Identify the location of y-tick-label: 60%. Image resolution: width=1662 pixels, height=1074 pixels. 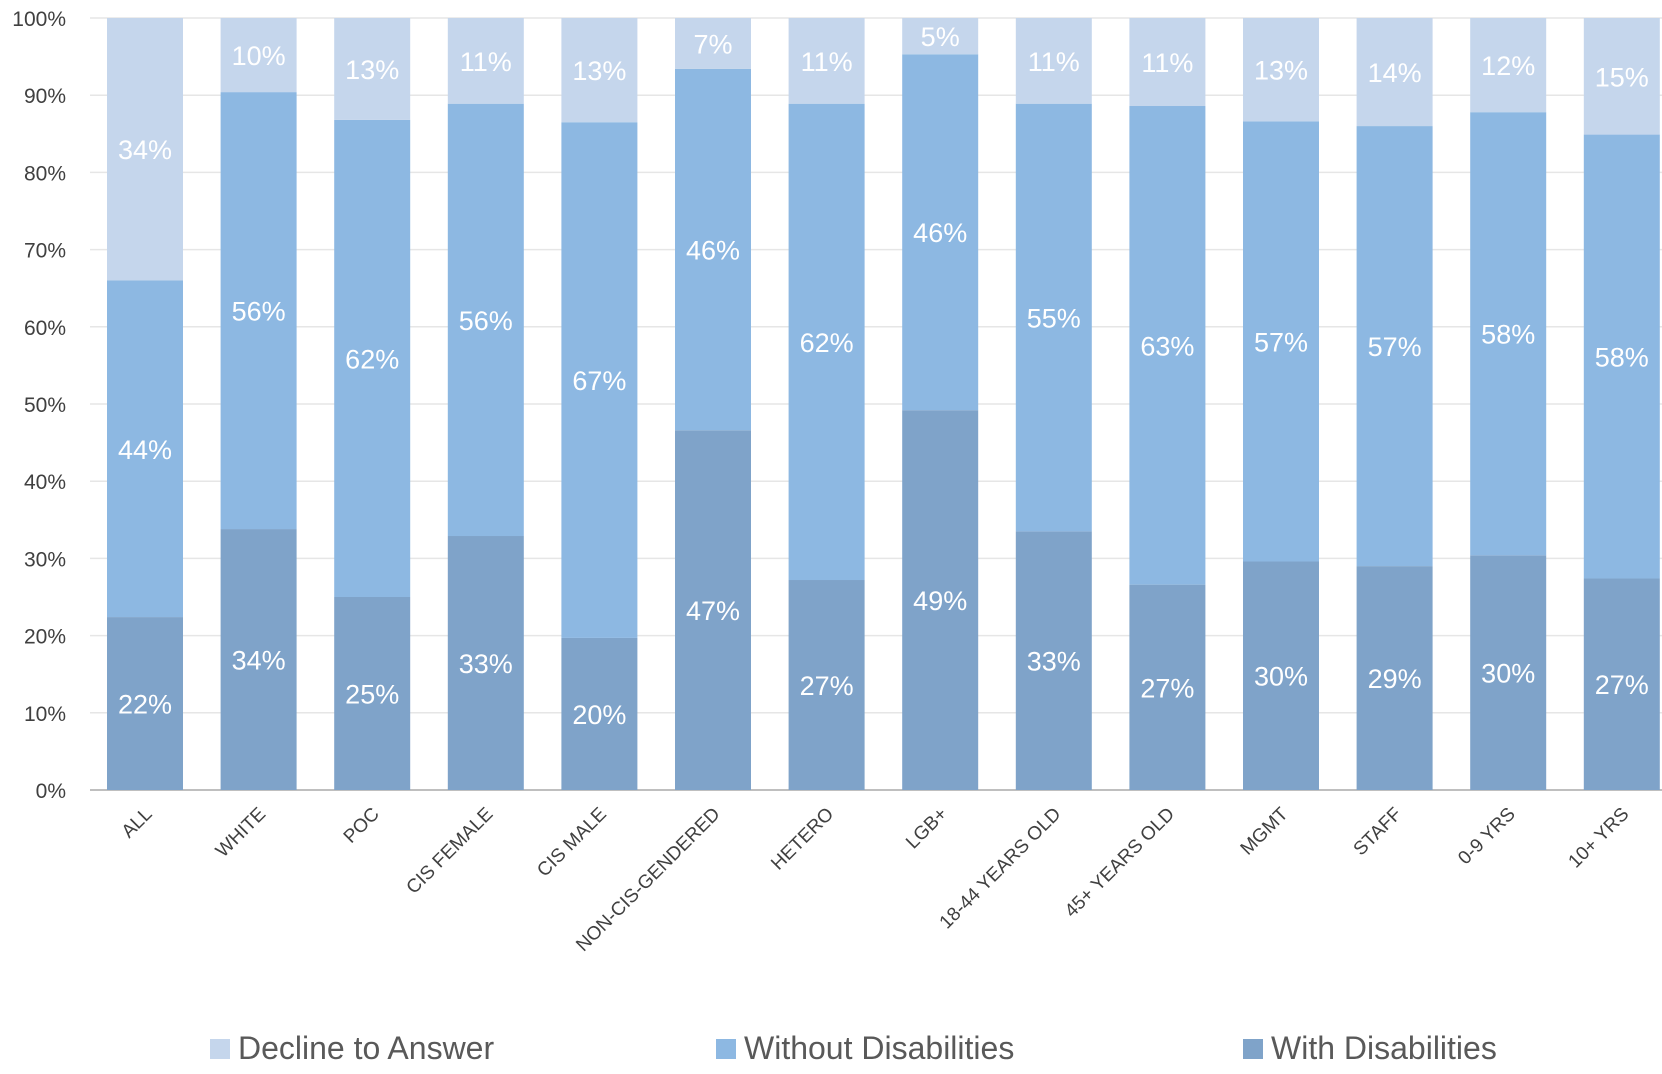
(45, 328).